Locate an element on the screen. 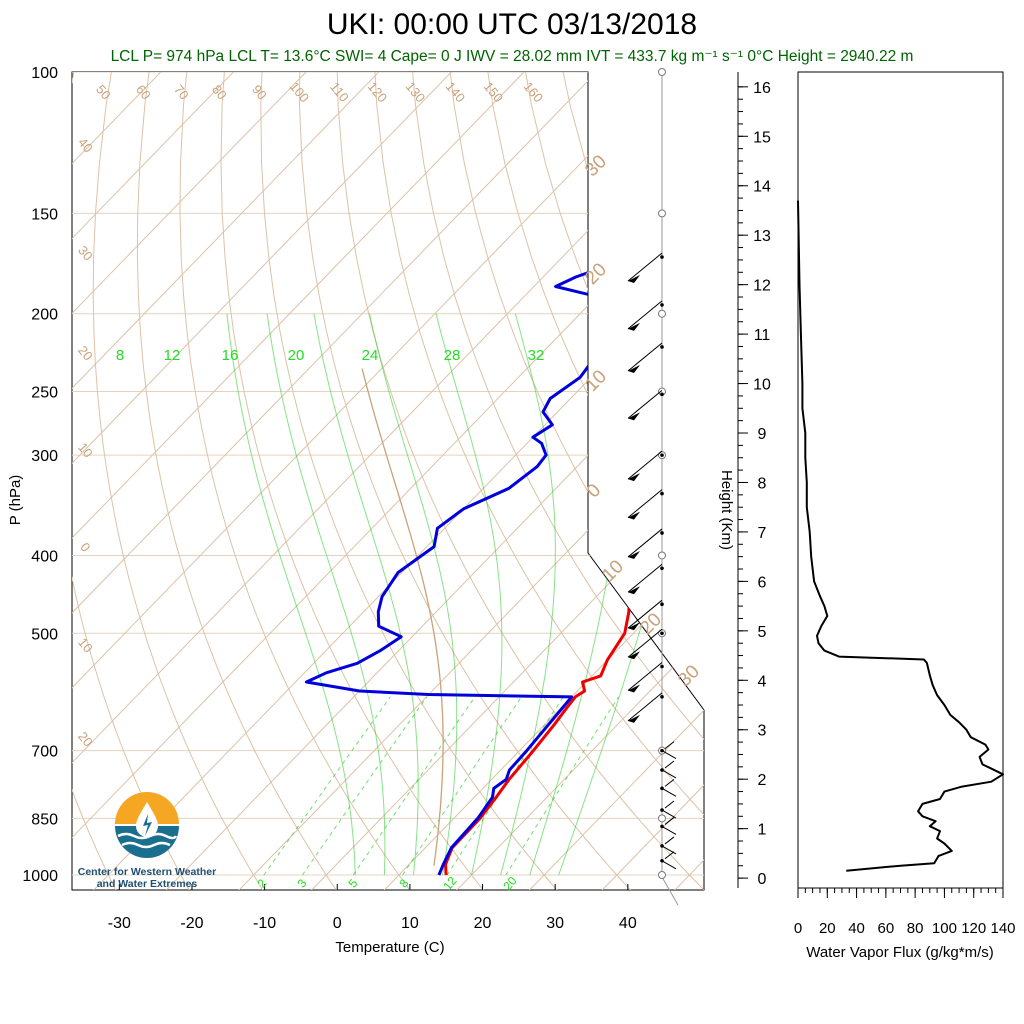 The height and width of the screenshot is (1024, 1024). height-tick-label: 12 is located at coordinates (762, 286).